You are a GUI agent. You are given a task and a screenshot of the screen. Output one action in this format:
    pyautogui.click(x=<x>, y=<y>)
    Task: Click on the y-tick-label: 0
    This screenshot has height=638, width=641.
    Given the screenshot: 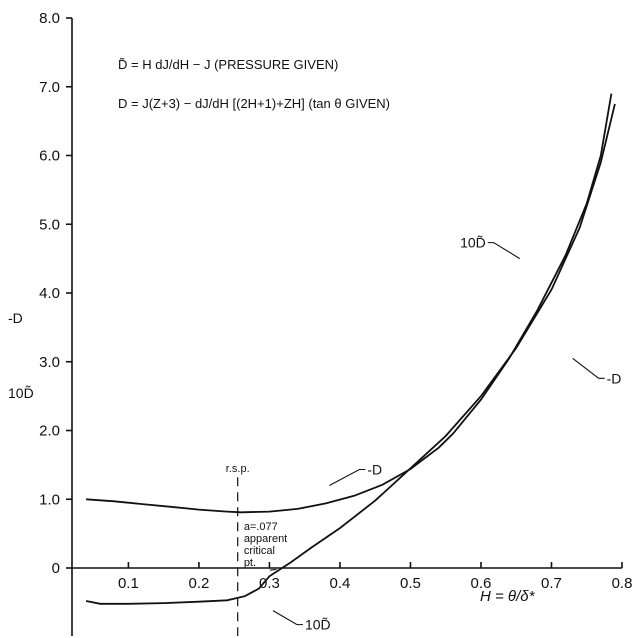 What is the action you would take?
    pyautogui.click(x=56, y=568)
    